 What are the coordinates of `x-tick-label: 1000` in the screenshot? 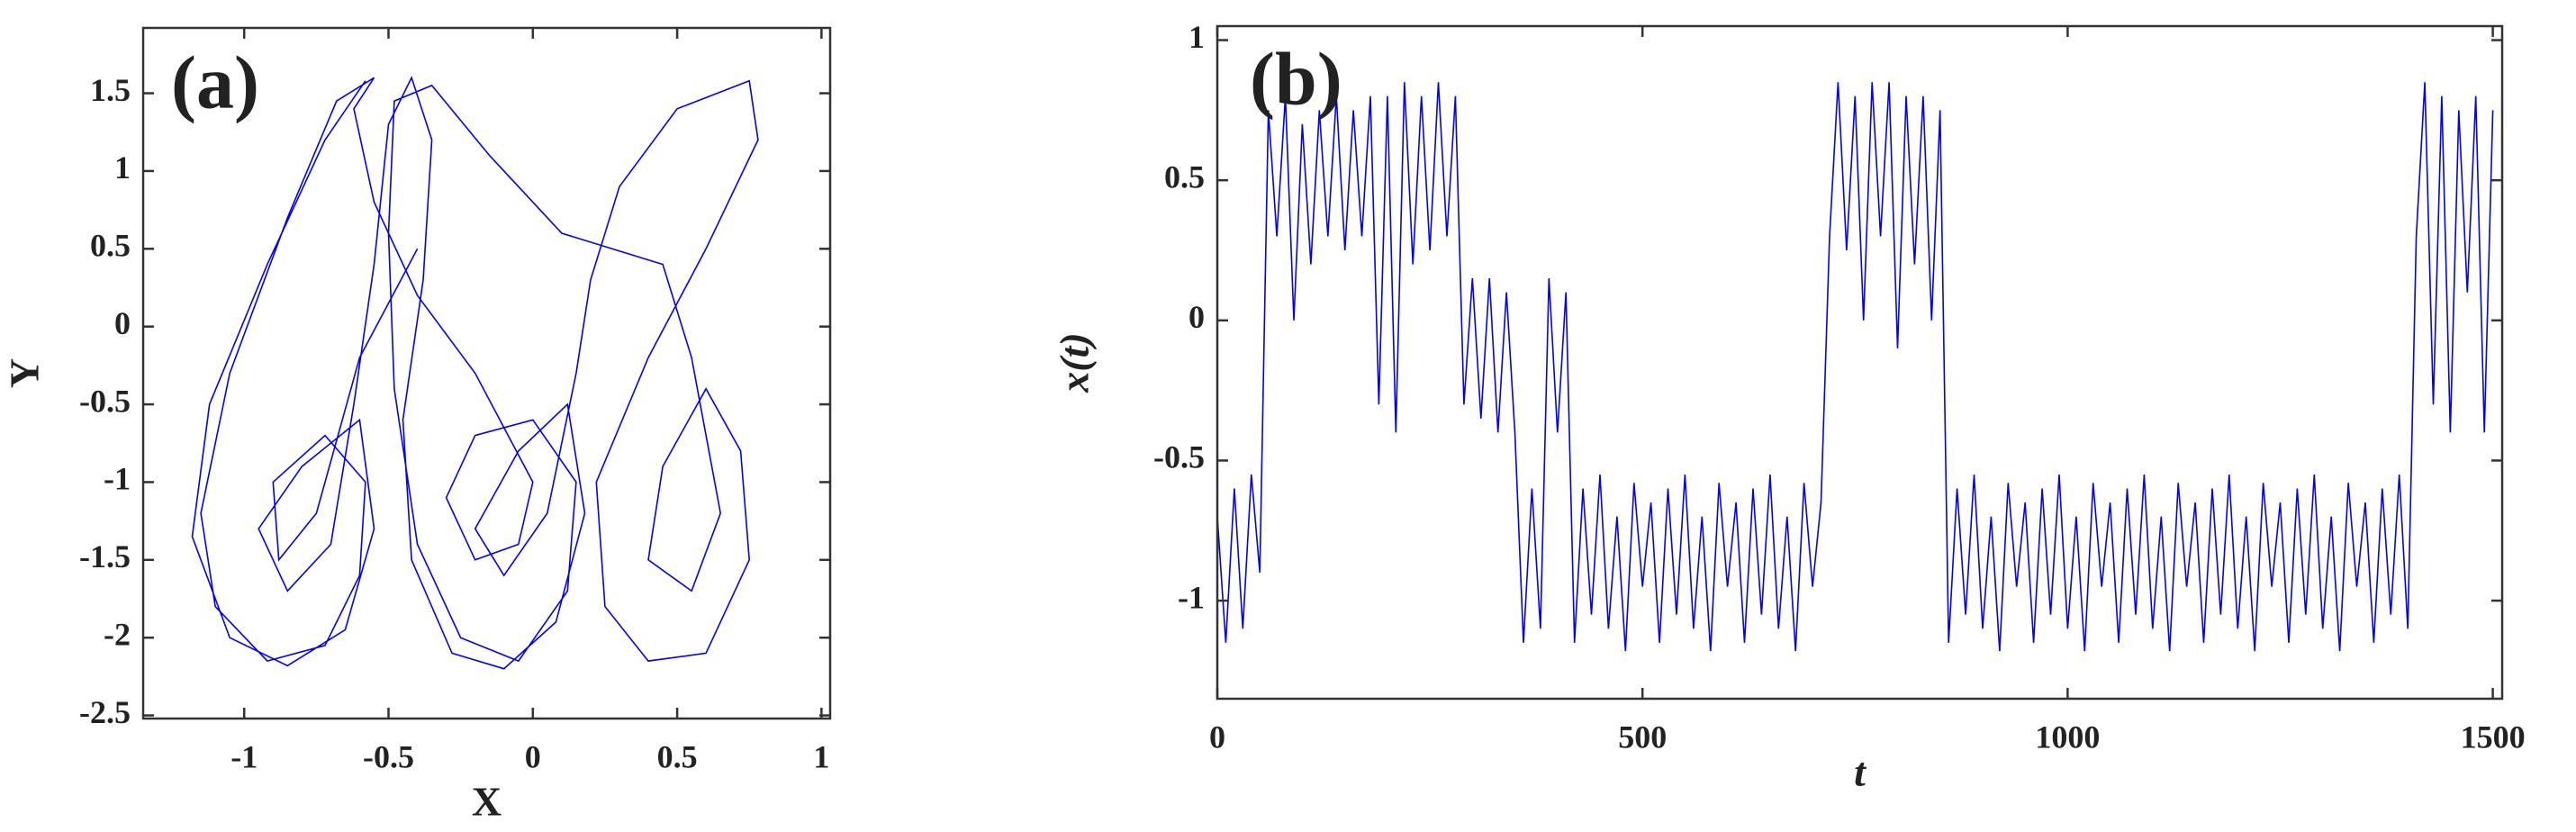 It's located at (2067, 737).